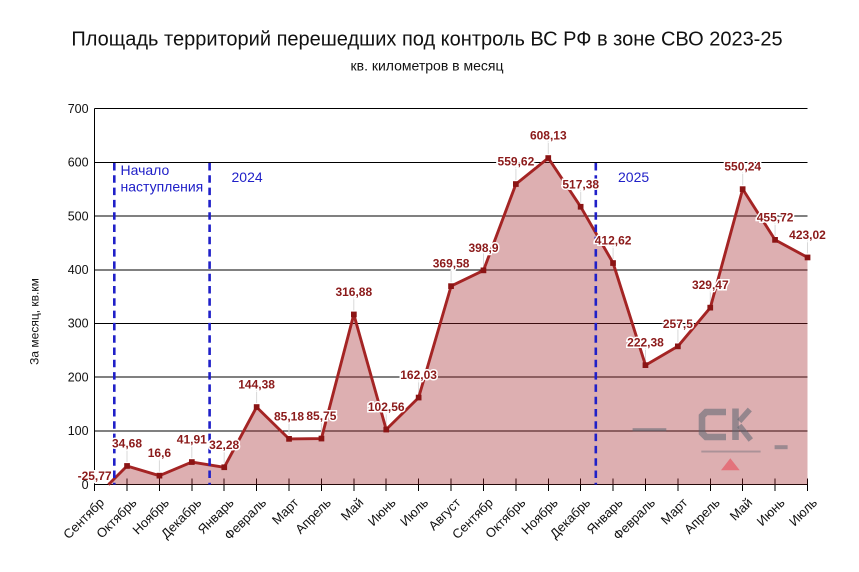  I want to click on svg-text: 423,02, so click(807, 235).